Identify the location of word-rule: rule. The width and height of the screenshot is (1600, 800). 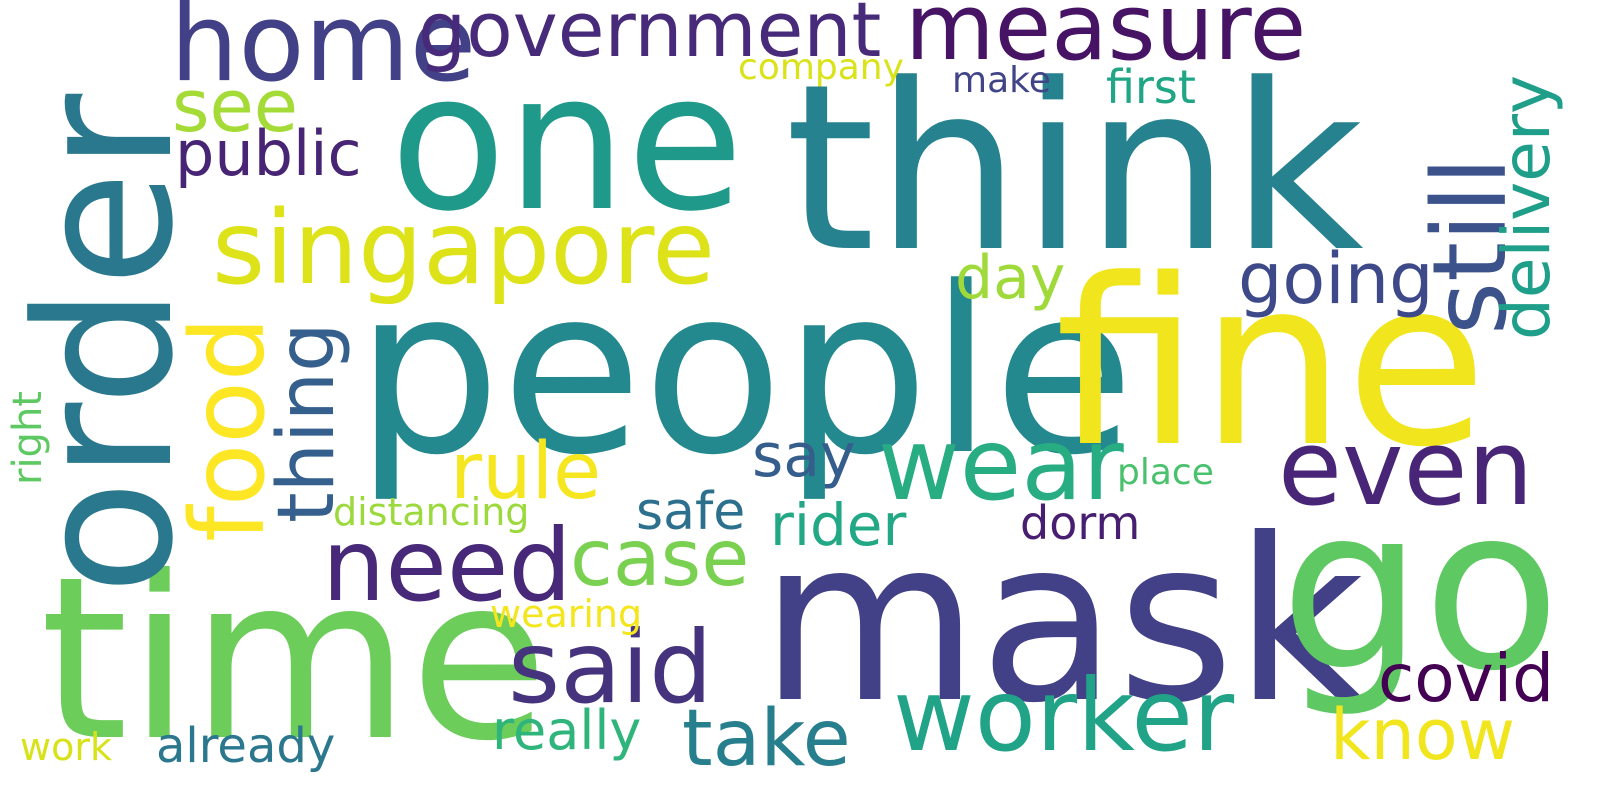
(526, 472).